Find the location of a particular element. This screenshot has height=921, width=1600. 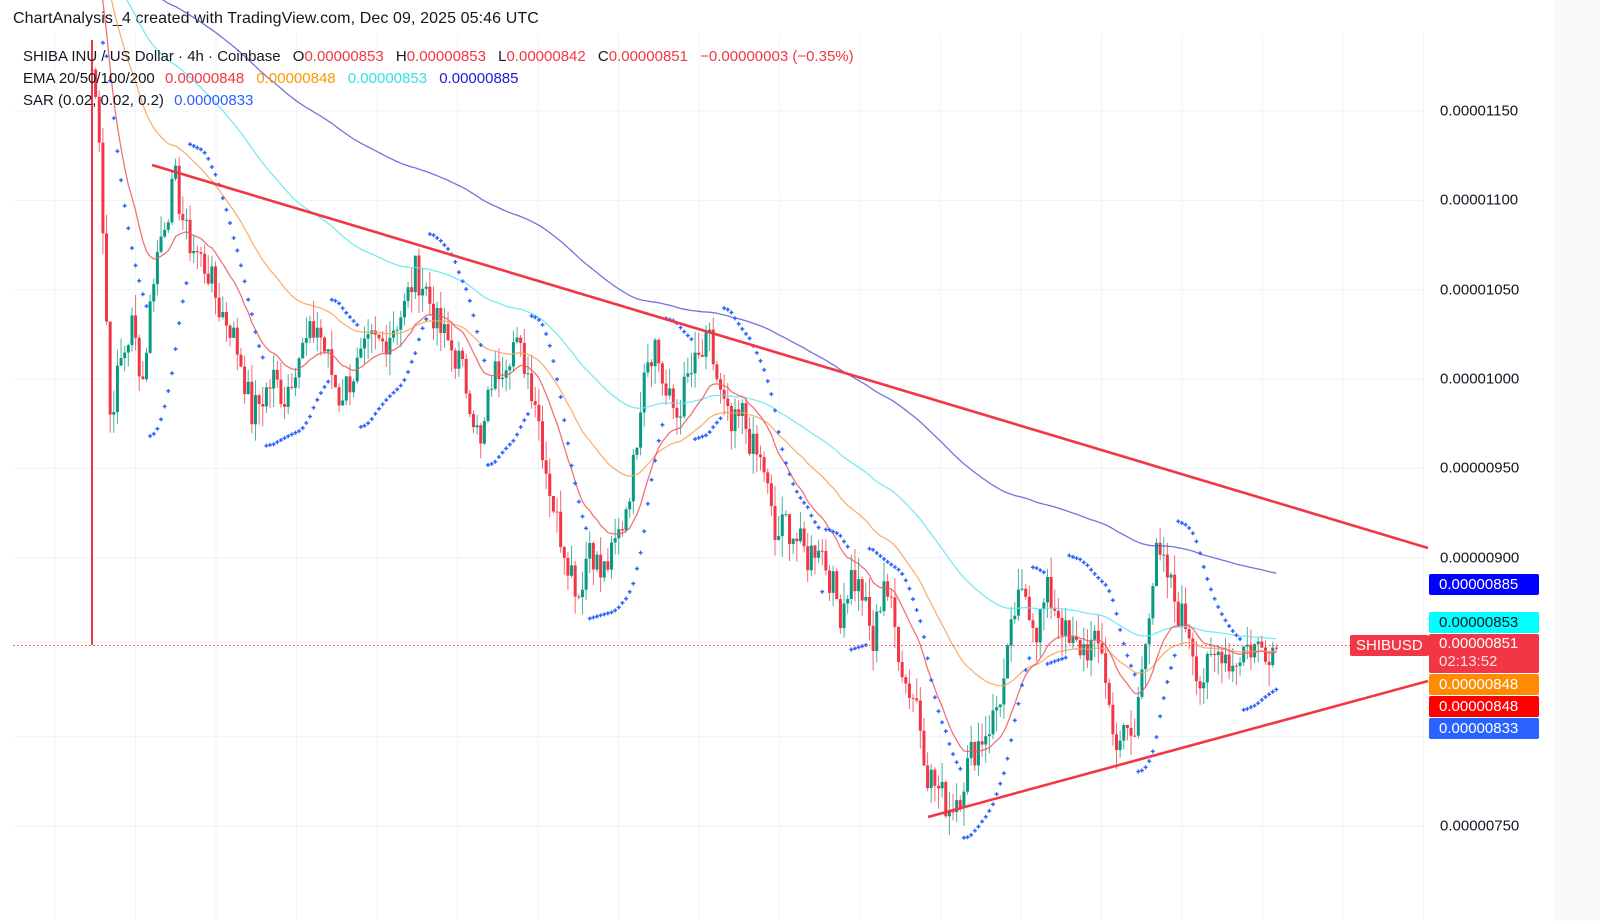

legend-sar-row: SAR (0.02, 0.02, 0.2) 0.00000833 is located at coordinates (438, 101).